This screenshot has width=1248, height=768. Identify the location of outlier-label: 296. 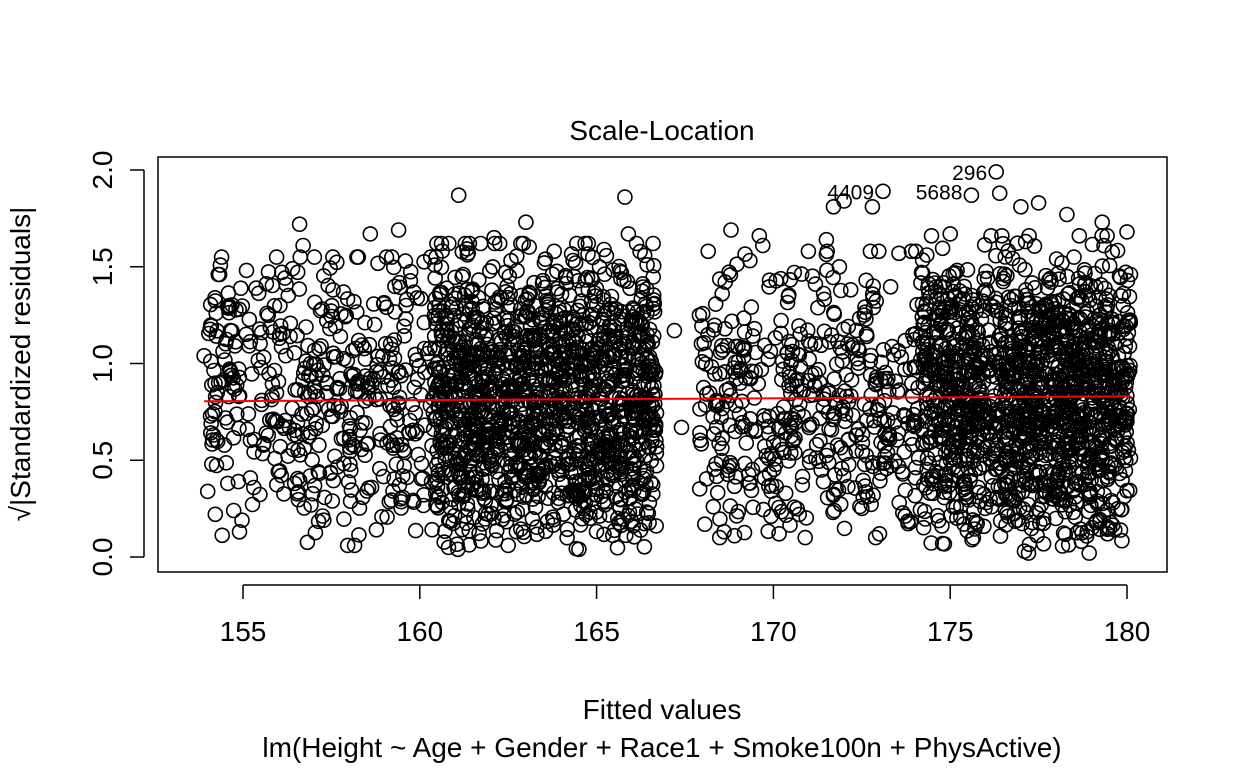
(969, 173).